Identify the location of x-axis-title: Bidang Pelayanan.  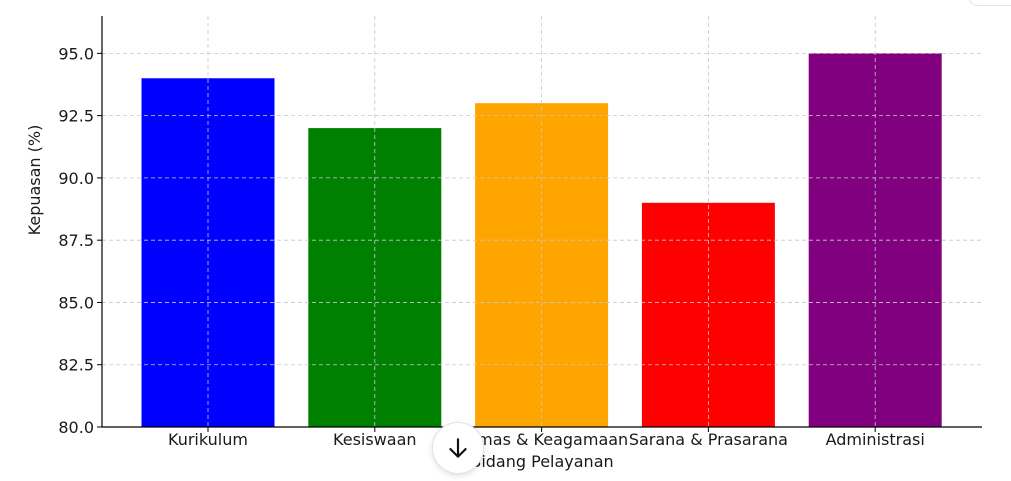
(541, 461).